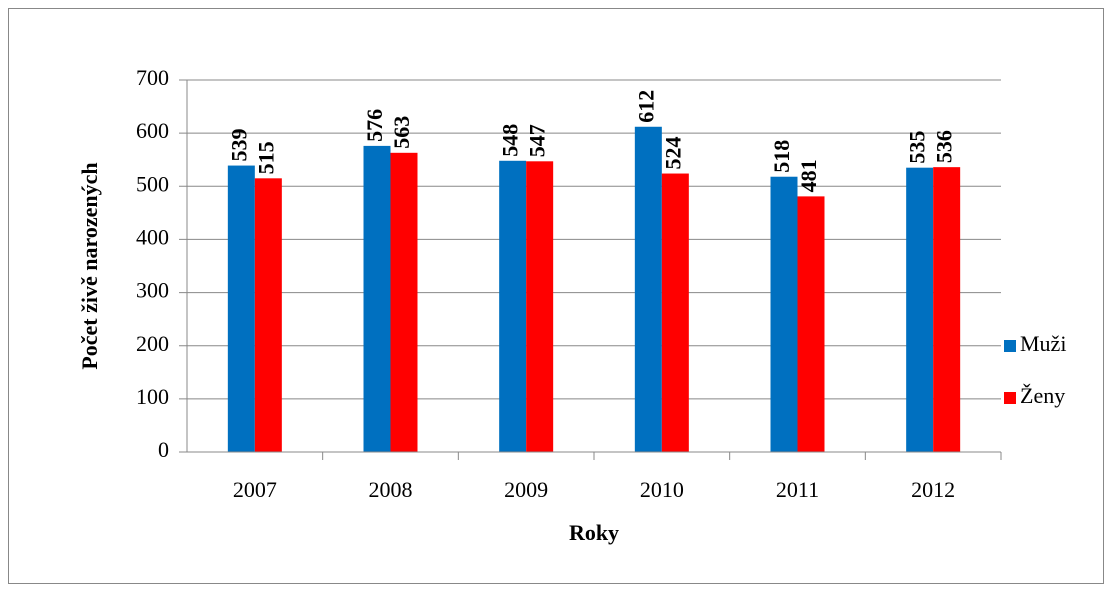 The image size is (1112, 592). What do you see at coordinates (933, 489) in the screenshot?
I see `x-tick-label: 2012` at bounding box center [933, 489].